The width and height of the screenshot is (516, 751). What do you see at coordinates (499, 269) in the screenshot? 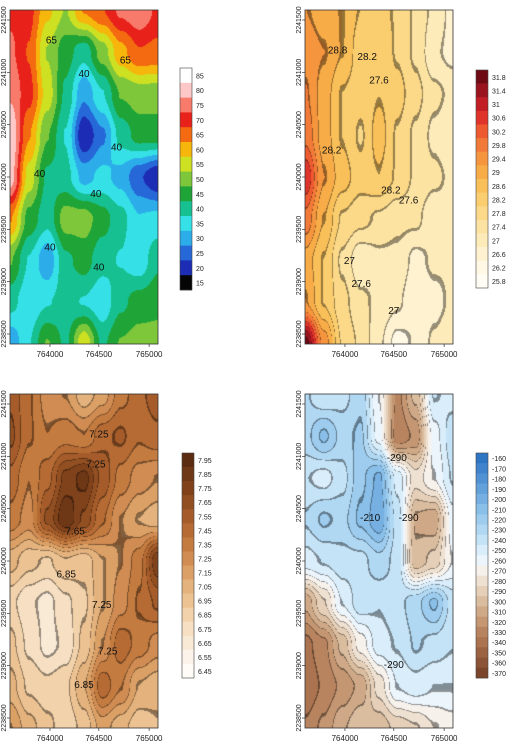
I see `colorbar-label: 26.2` at bounding box center [499, 269].